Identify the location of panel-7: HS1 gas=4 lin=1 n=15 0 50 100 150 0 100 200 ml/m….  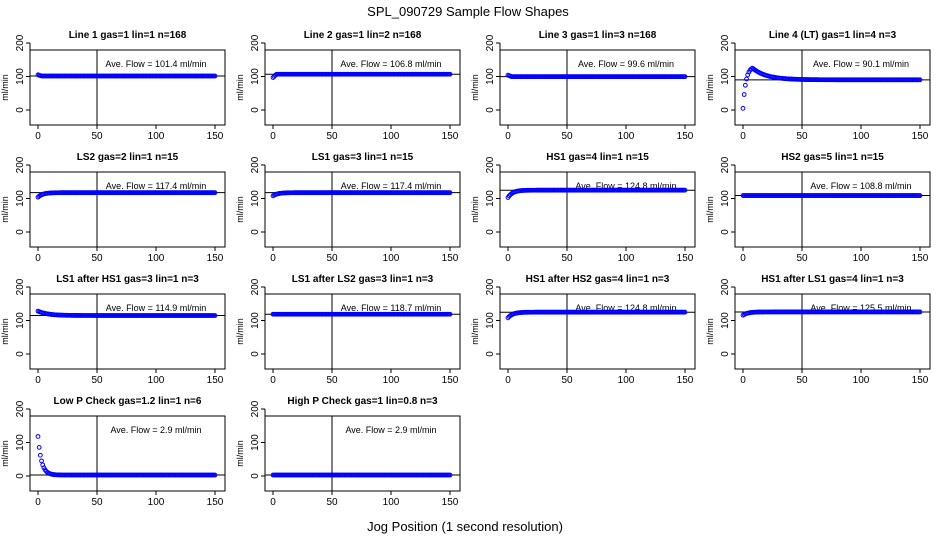
(583, 208).